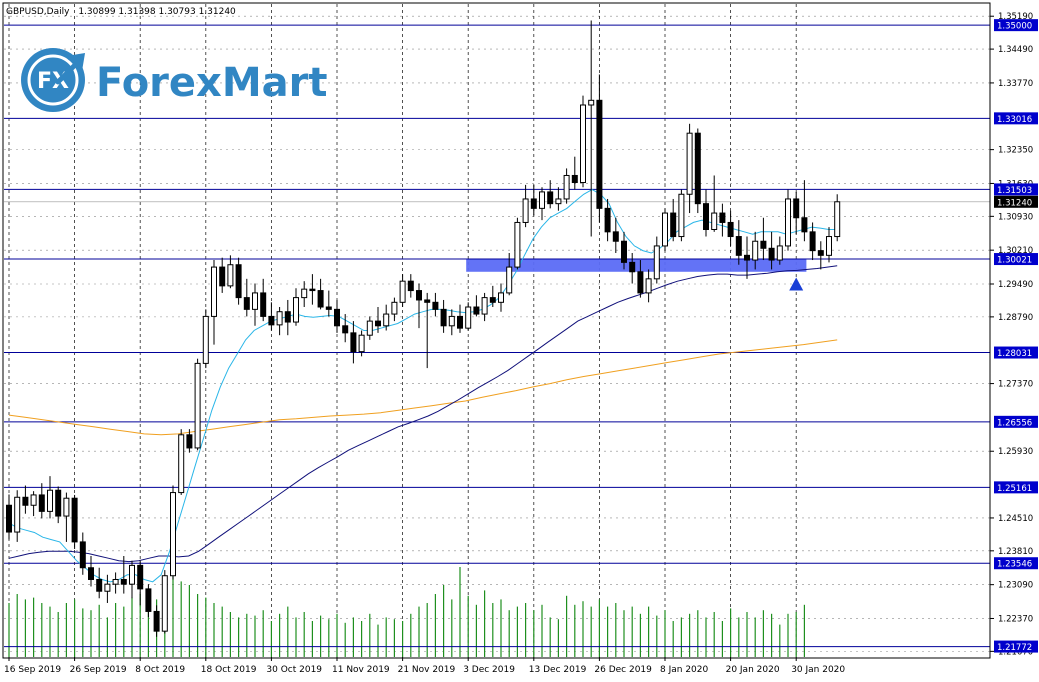  I want to click on x-tick-label: 8 Jan 2020, so click(684, 670).